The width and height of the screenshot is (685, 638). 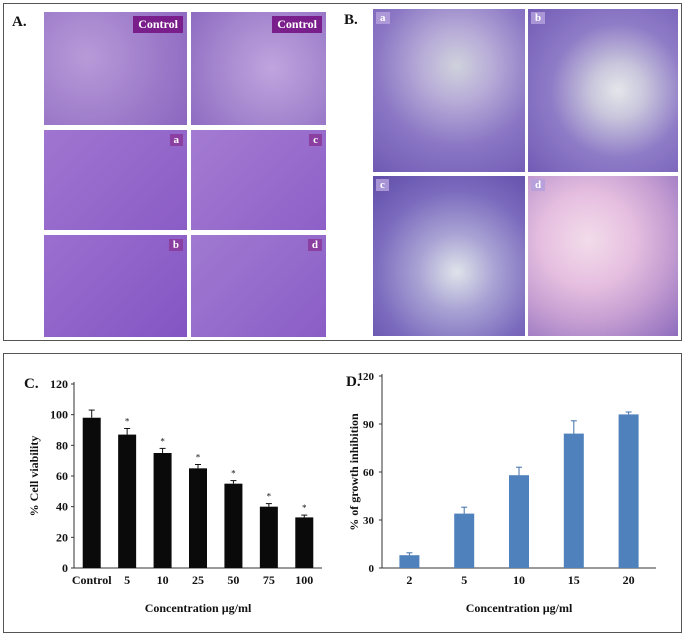 I want to click on y-tick-label: 90, so click(x=369, y=425).